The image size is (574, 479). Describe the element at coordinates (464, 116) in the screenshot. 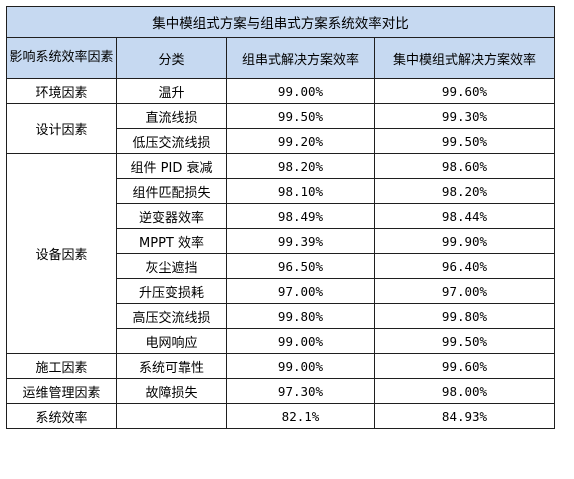

I see `central-value: 99.30%` at that location.